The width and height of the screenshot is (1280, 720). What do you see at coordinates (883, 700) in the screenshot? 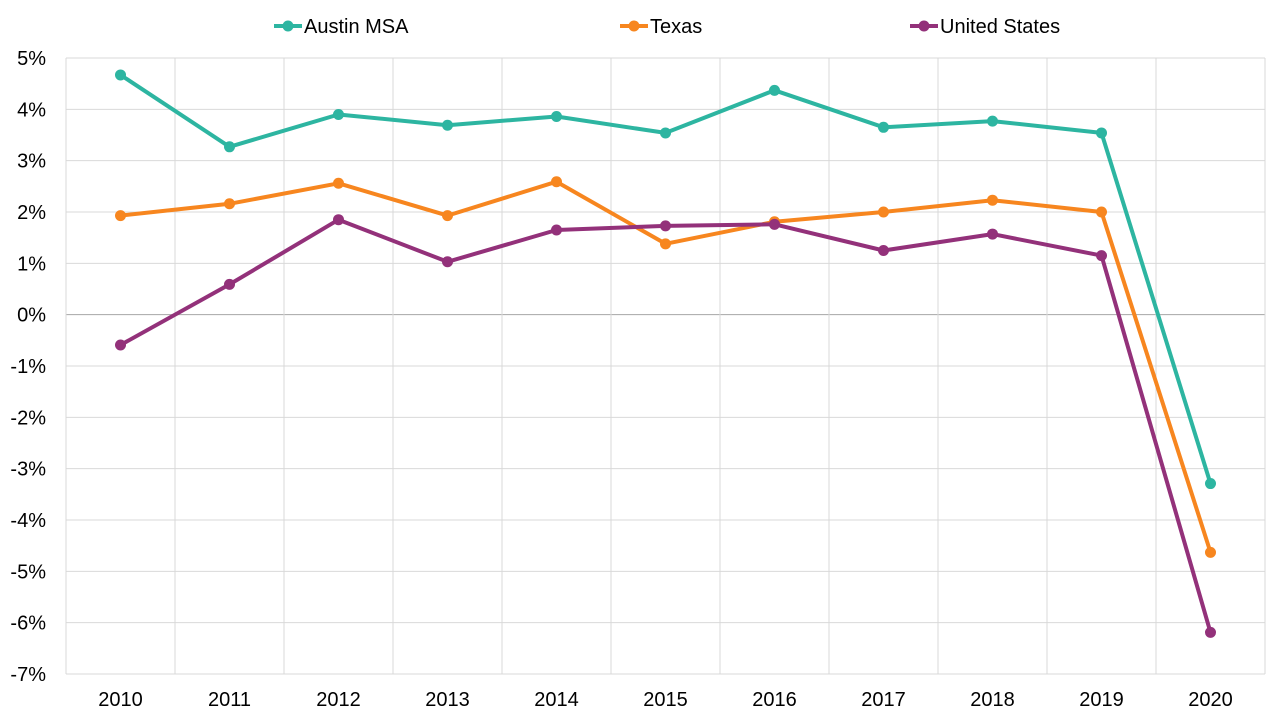
I see `x-tick-label: 2017` at bounding box center [883, 700].